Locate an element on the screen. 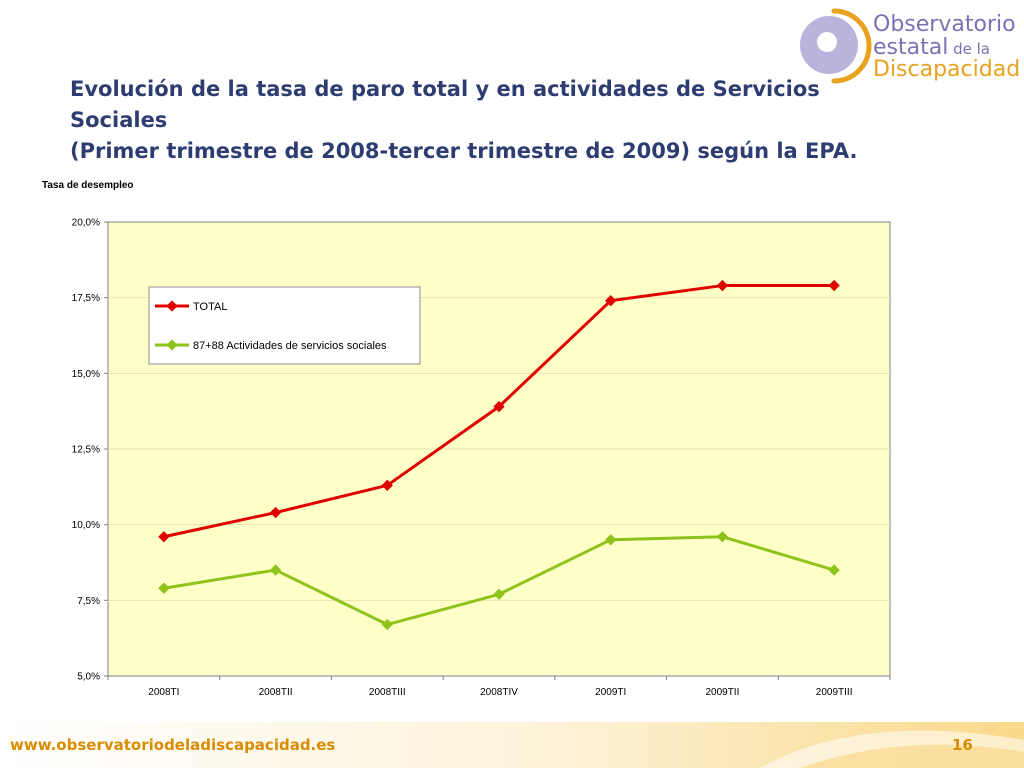 The image size is (1024, 768). legend-marker-total is located at coordinates (172, 306).